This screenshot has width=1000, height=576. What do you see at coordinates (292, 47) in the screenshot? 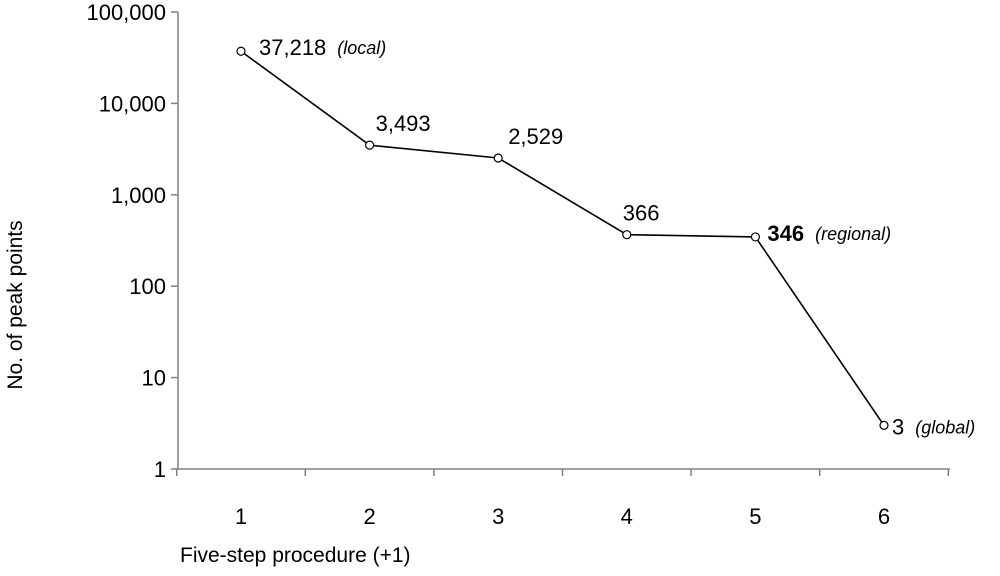
I see `data-point-label: 37,218` at bounding box center [292, 47].